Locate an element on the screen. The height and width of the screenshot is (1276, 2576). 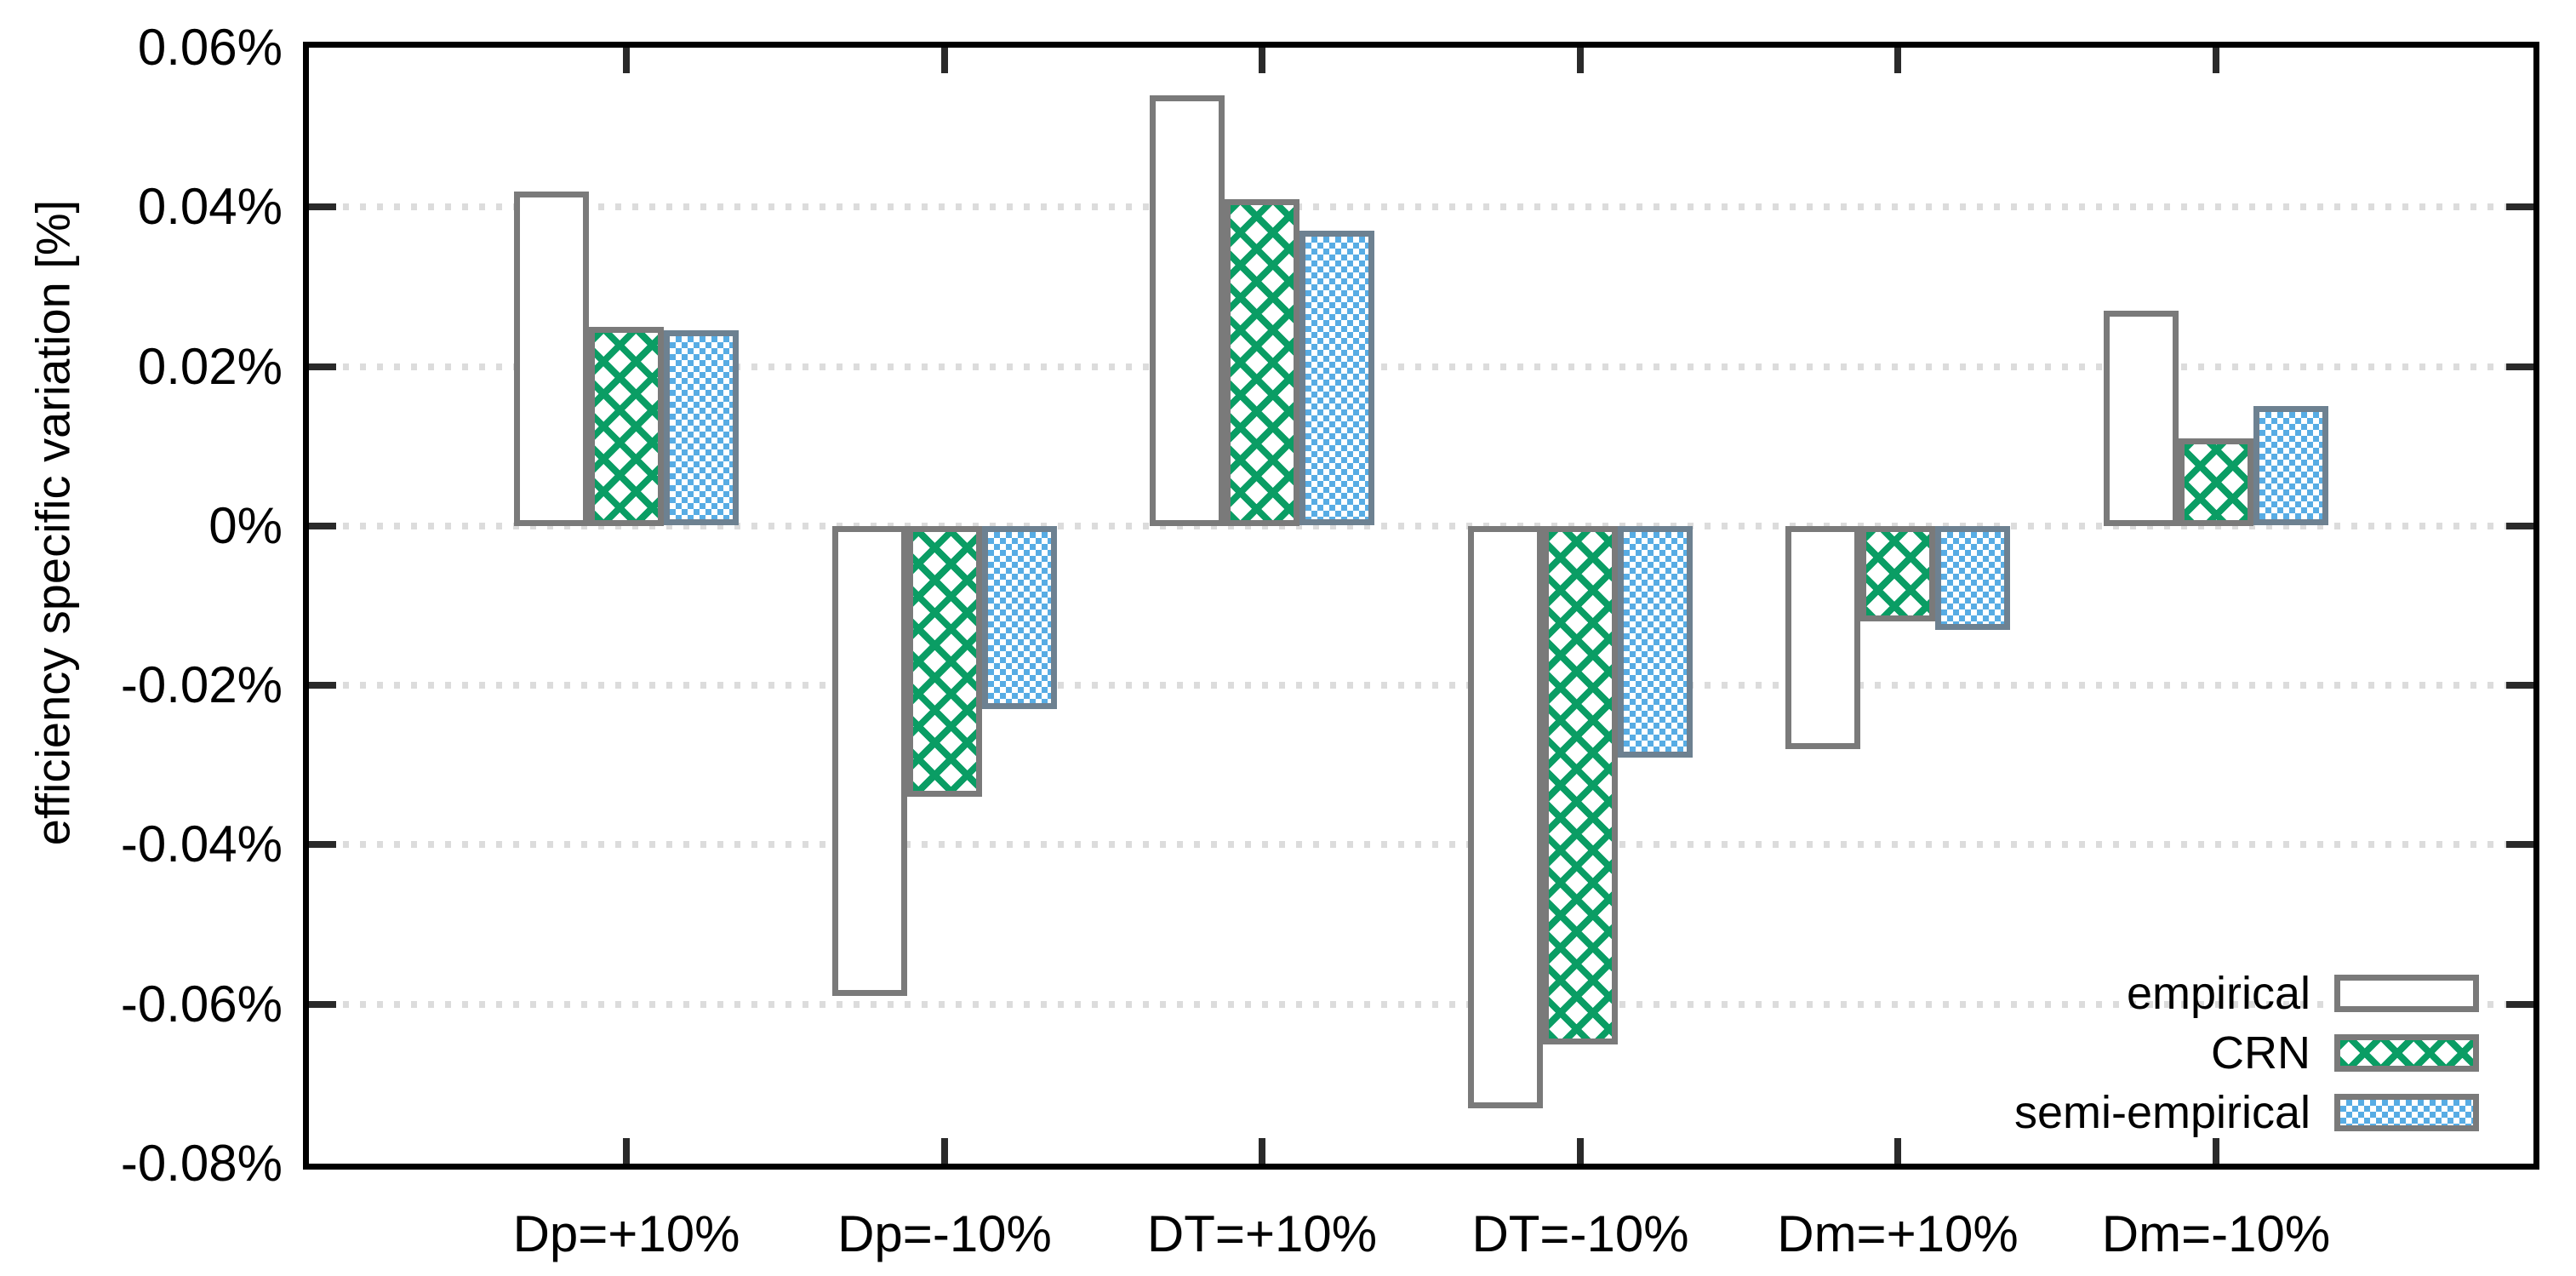
bar-semi-empirical-Dp=-10% is located at coordinates (1019, 617).